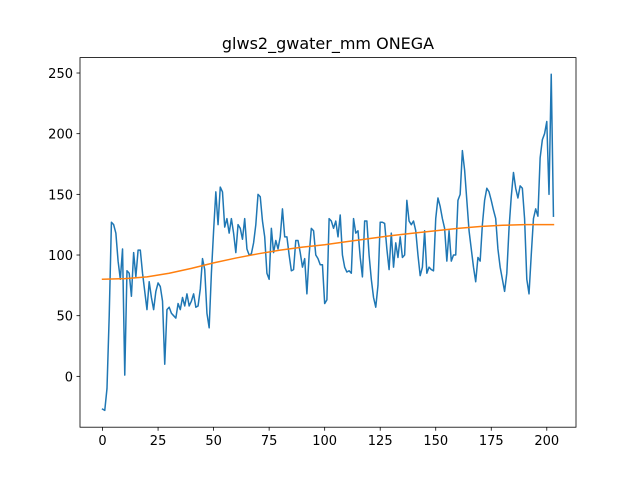 The height and width of the screenshot is (484, 640). I want to click on y-tick-label: 0, so click(69, 377).